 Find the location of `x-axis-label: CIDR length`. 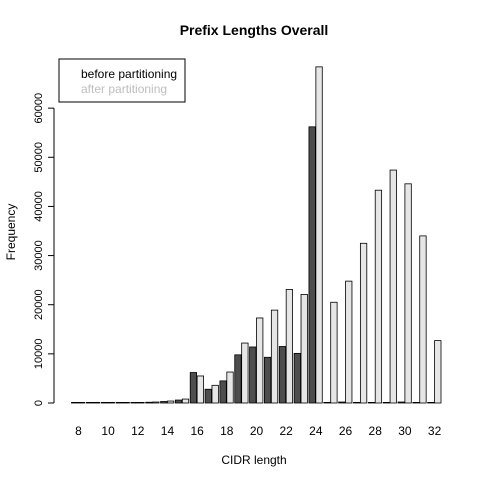

x-axis-label: CIDR length is located at coordinates (253, 460).